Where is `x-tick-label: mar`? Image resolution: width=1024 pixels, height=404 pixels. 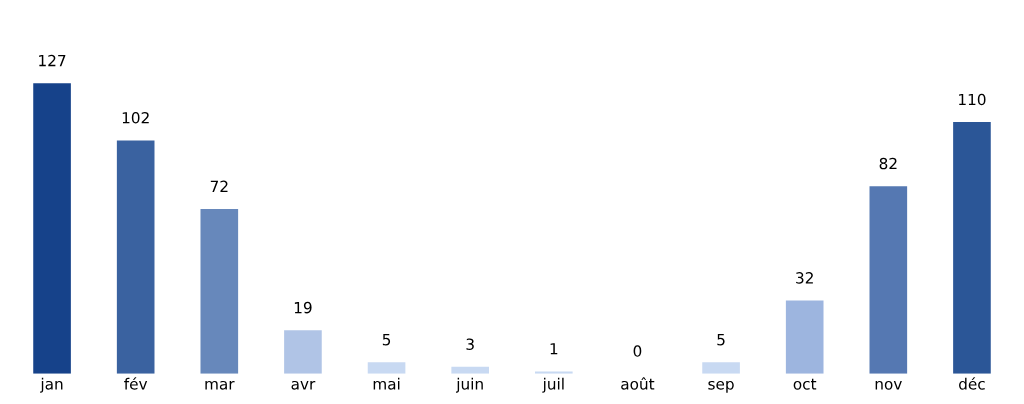 x-tick-label: mar is located at coordinates (220, 385).